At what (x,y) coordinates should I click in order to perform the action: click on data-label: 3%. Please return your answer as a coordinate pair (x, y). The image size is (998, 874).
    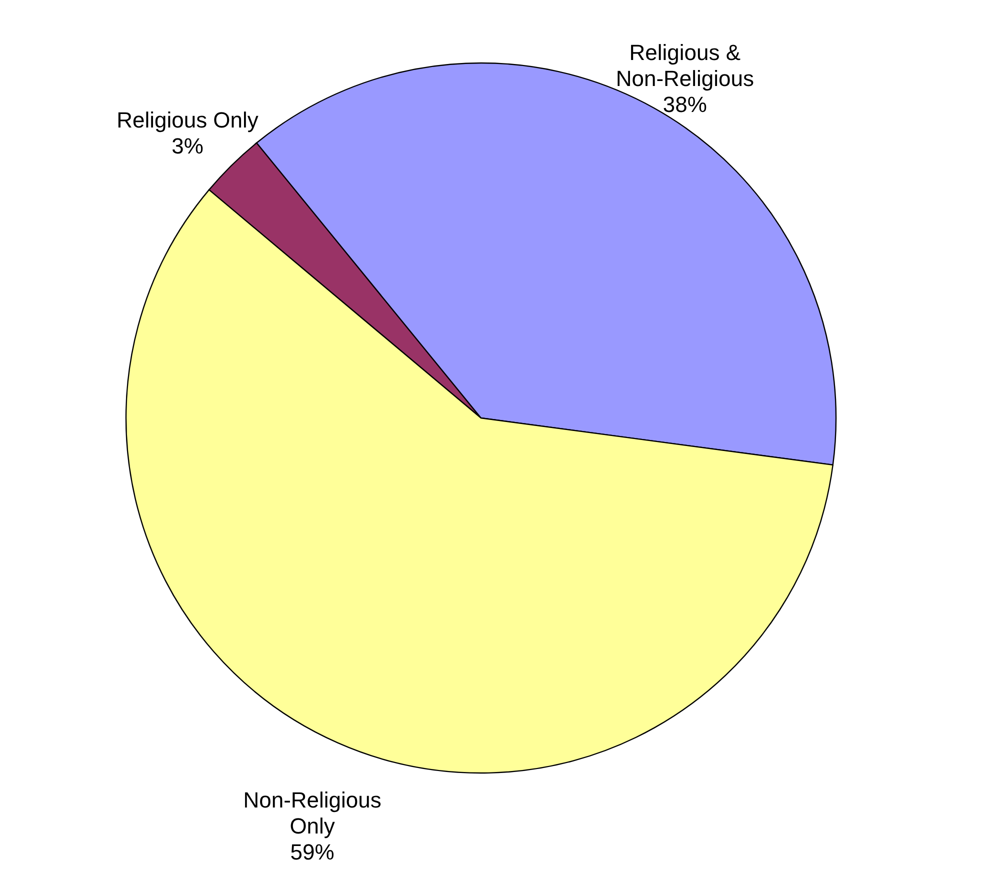
    Looking at the image, I should click on (188, 145).